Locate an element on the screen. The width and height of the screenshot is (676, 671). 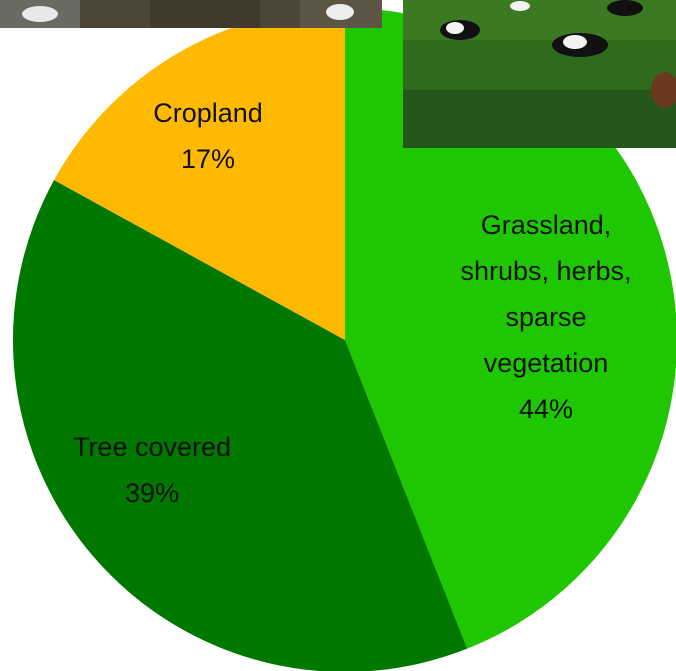
value-label: 44% is located at coordinates (546, 409).